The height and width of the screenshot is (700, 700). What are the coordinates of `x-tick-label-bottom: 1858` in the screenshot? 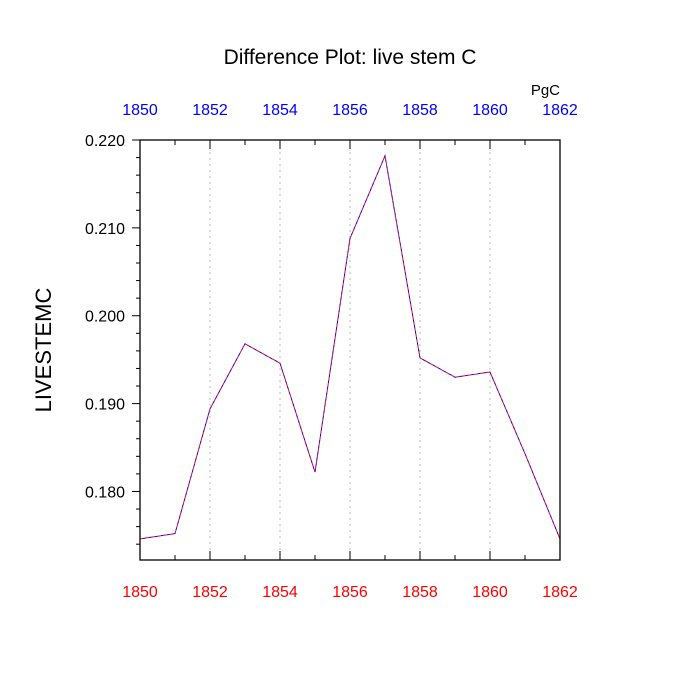 It's located at (420, 592).